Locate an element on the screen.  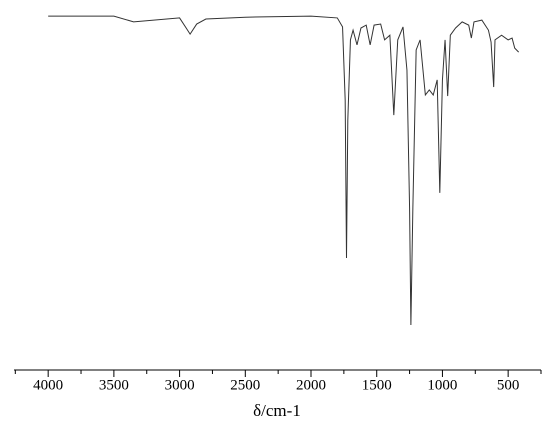
x-axis-label: δ/cm-1 is located at coordinates (277, 410).